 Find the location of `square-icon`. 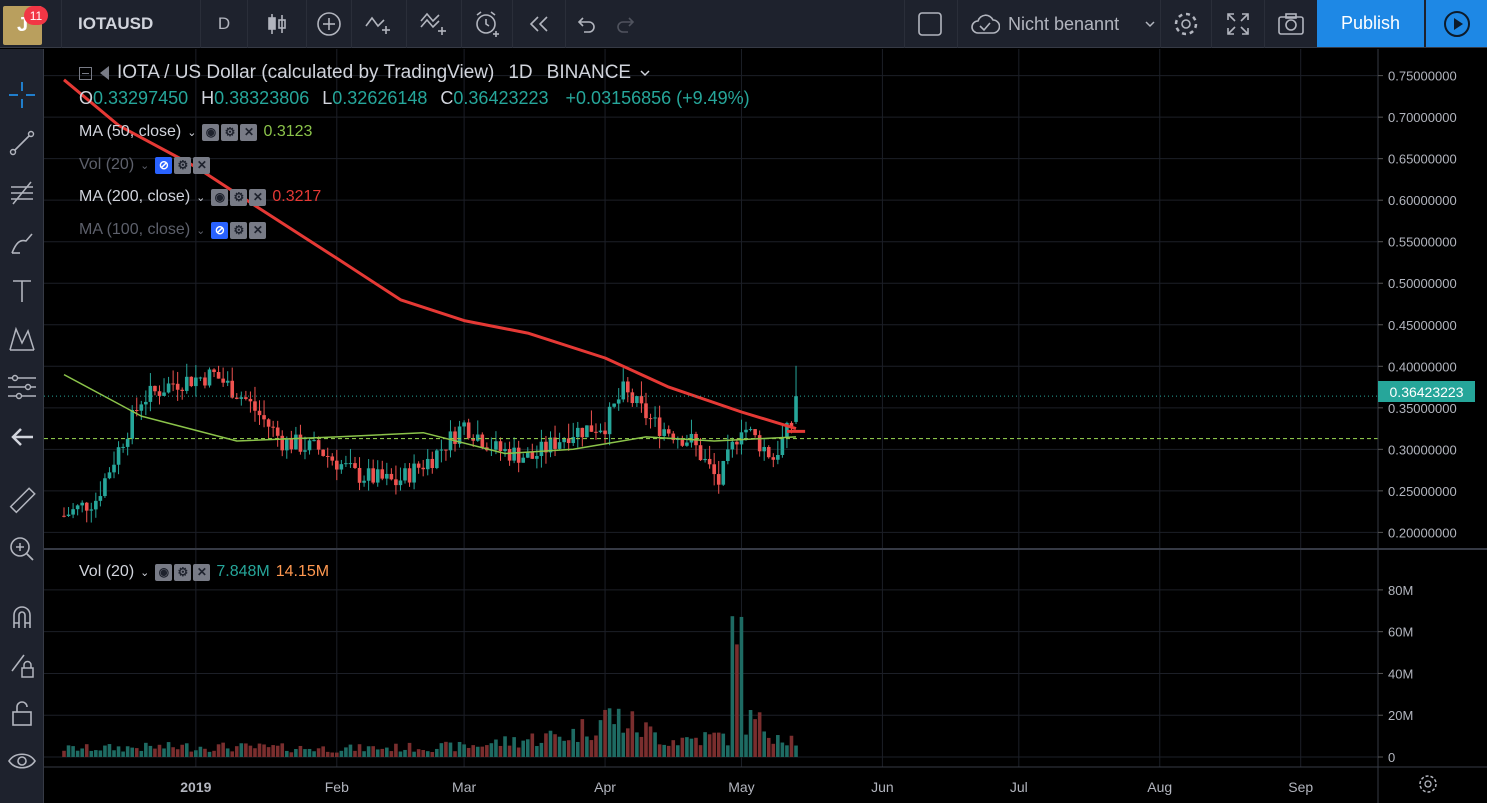

square-icon is located at coordinates (930, 24).